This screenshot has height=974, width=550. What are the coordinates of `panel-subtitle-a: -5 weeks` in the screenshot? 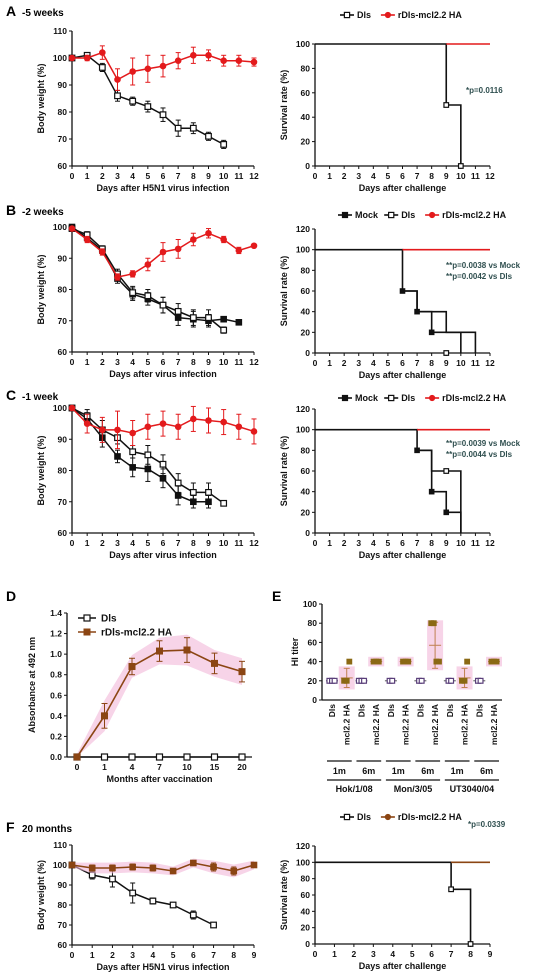 It's located at (43, 13).